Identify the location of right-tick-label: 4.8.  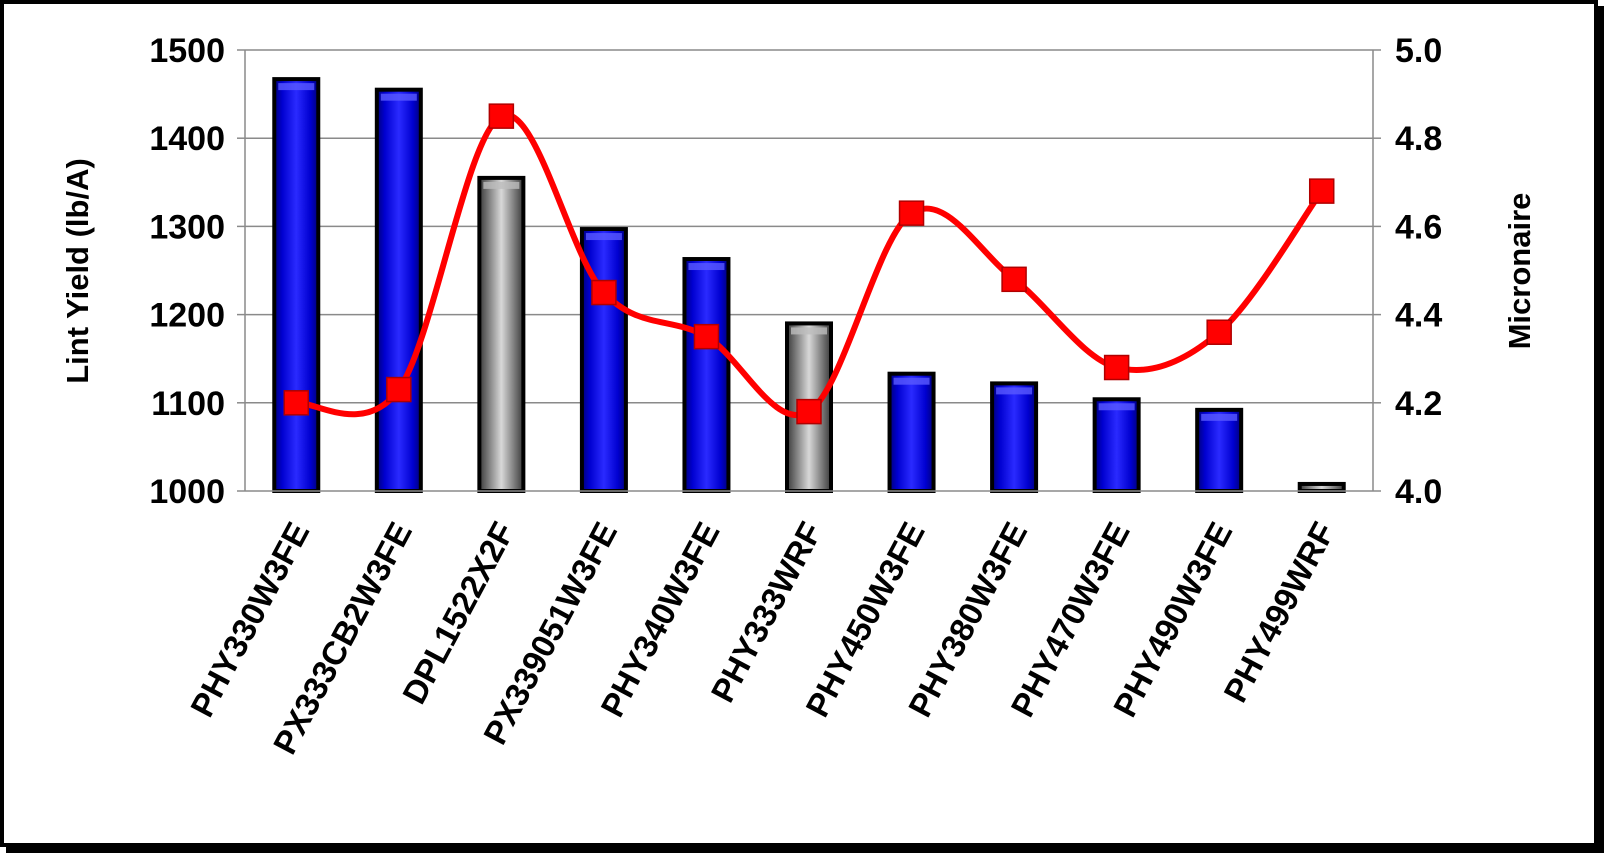
(1418, 139).